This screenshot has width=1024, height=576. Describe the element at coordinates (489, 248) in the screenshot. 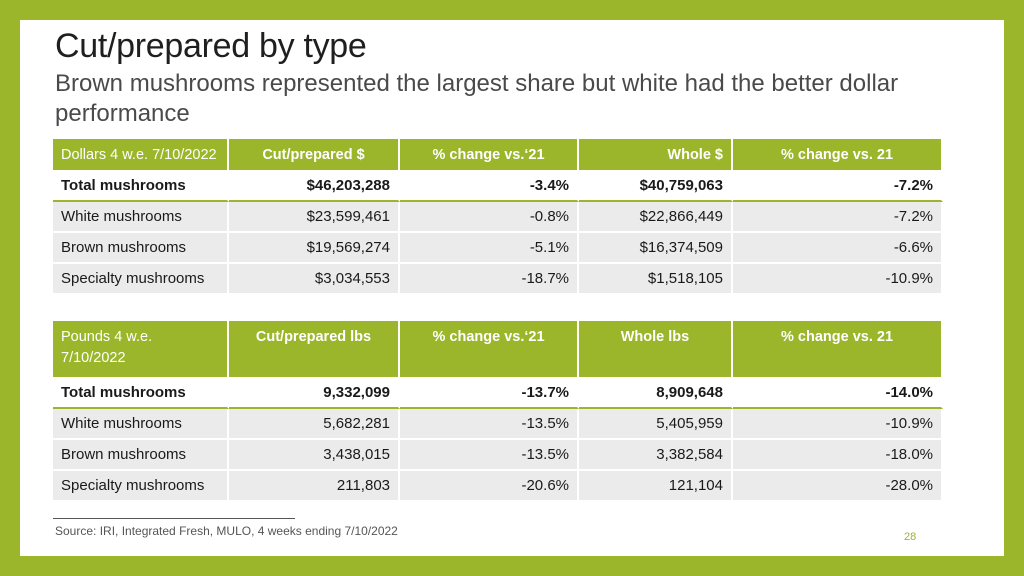

I see `table-cell: -5.1%` at that location.